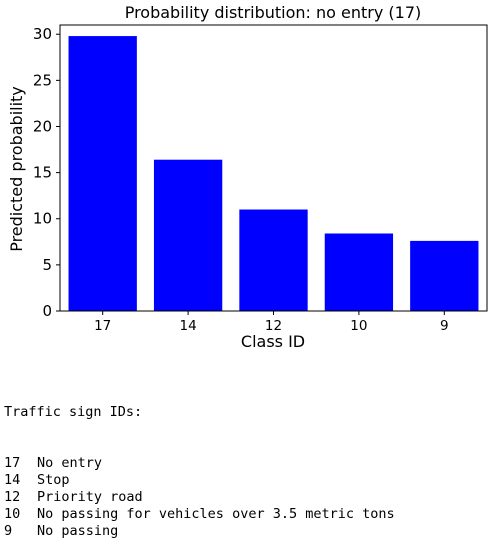  What do you see at coordinates (12, 497) in the screenshot?
I see `legend-item-id: 12` at bounding box center [12, 497].